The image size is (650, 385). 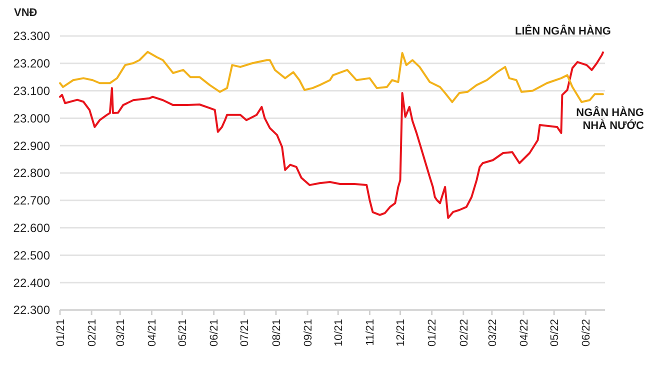 What do you see at coordinates (183, 333) in the screenshot?
I see `x-tick-label: 05/21` at bounding box center [183, 333].